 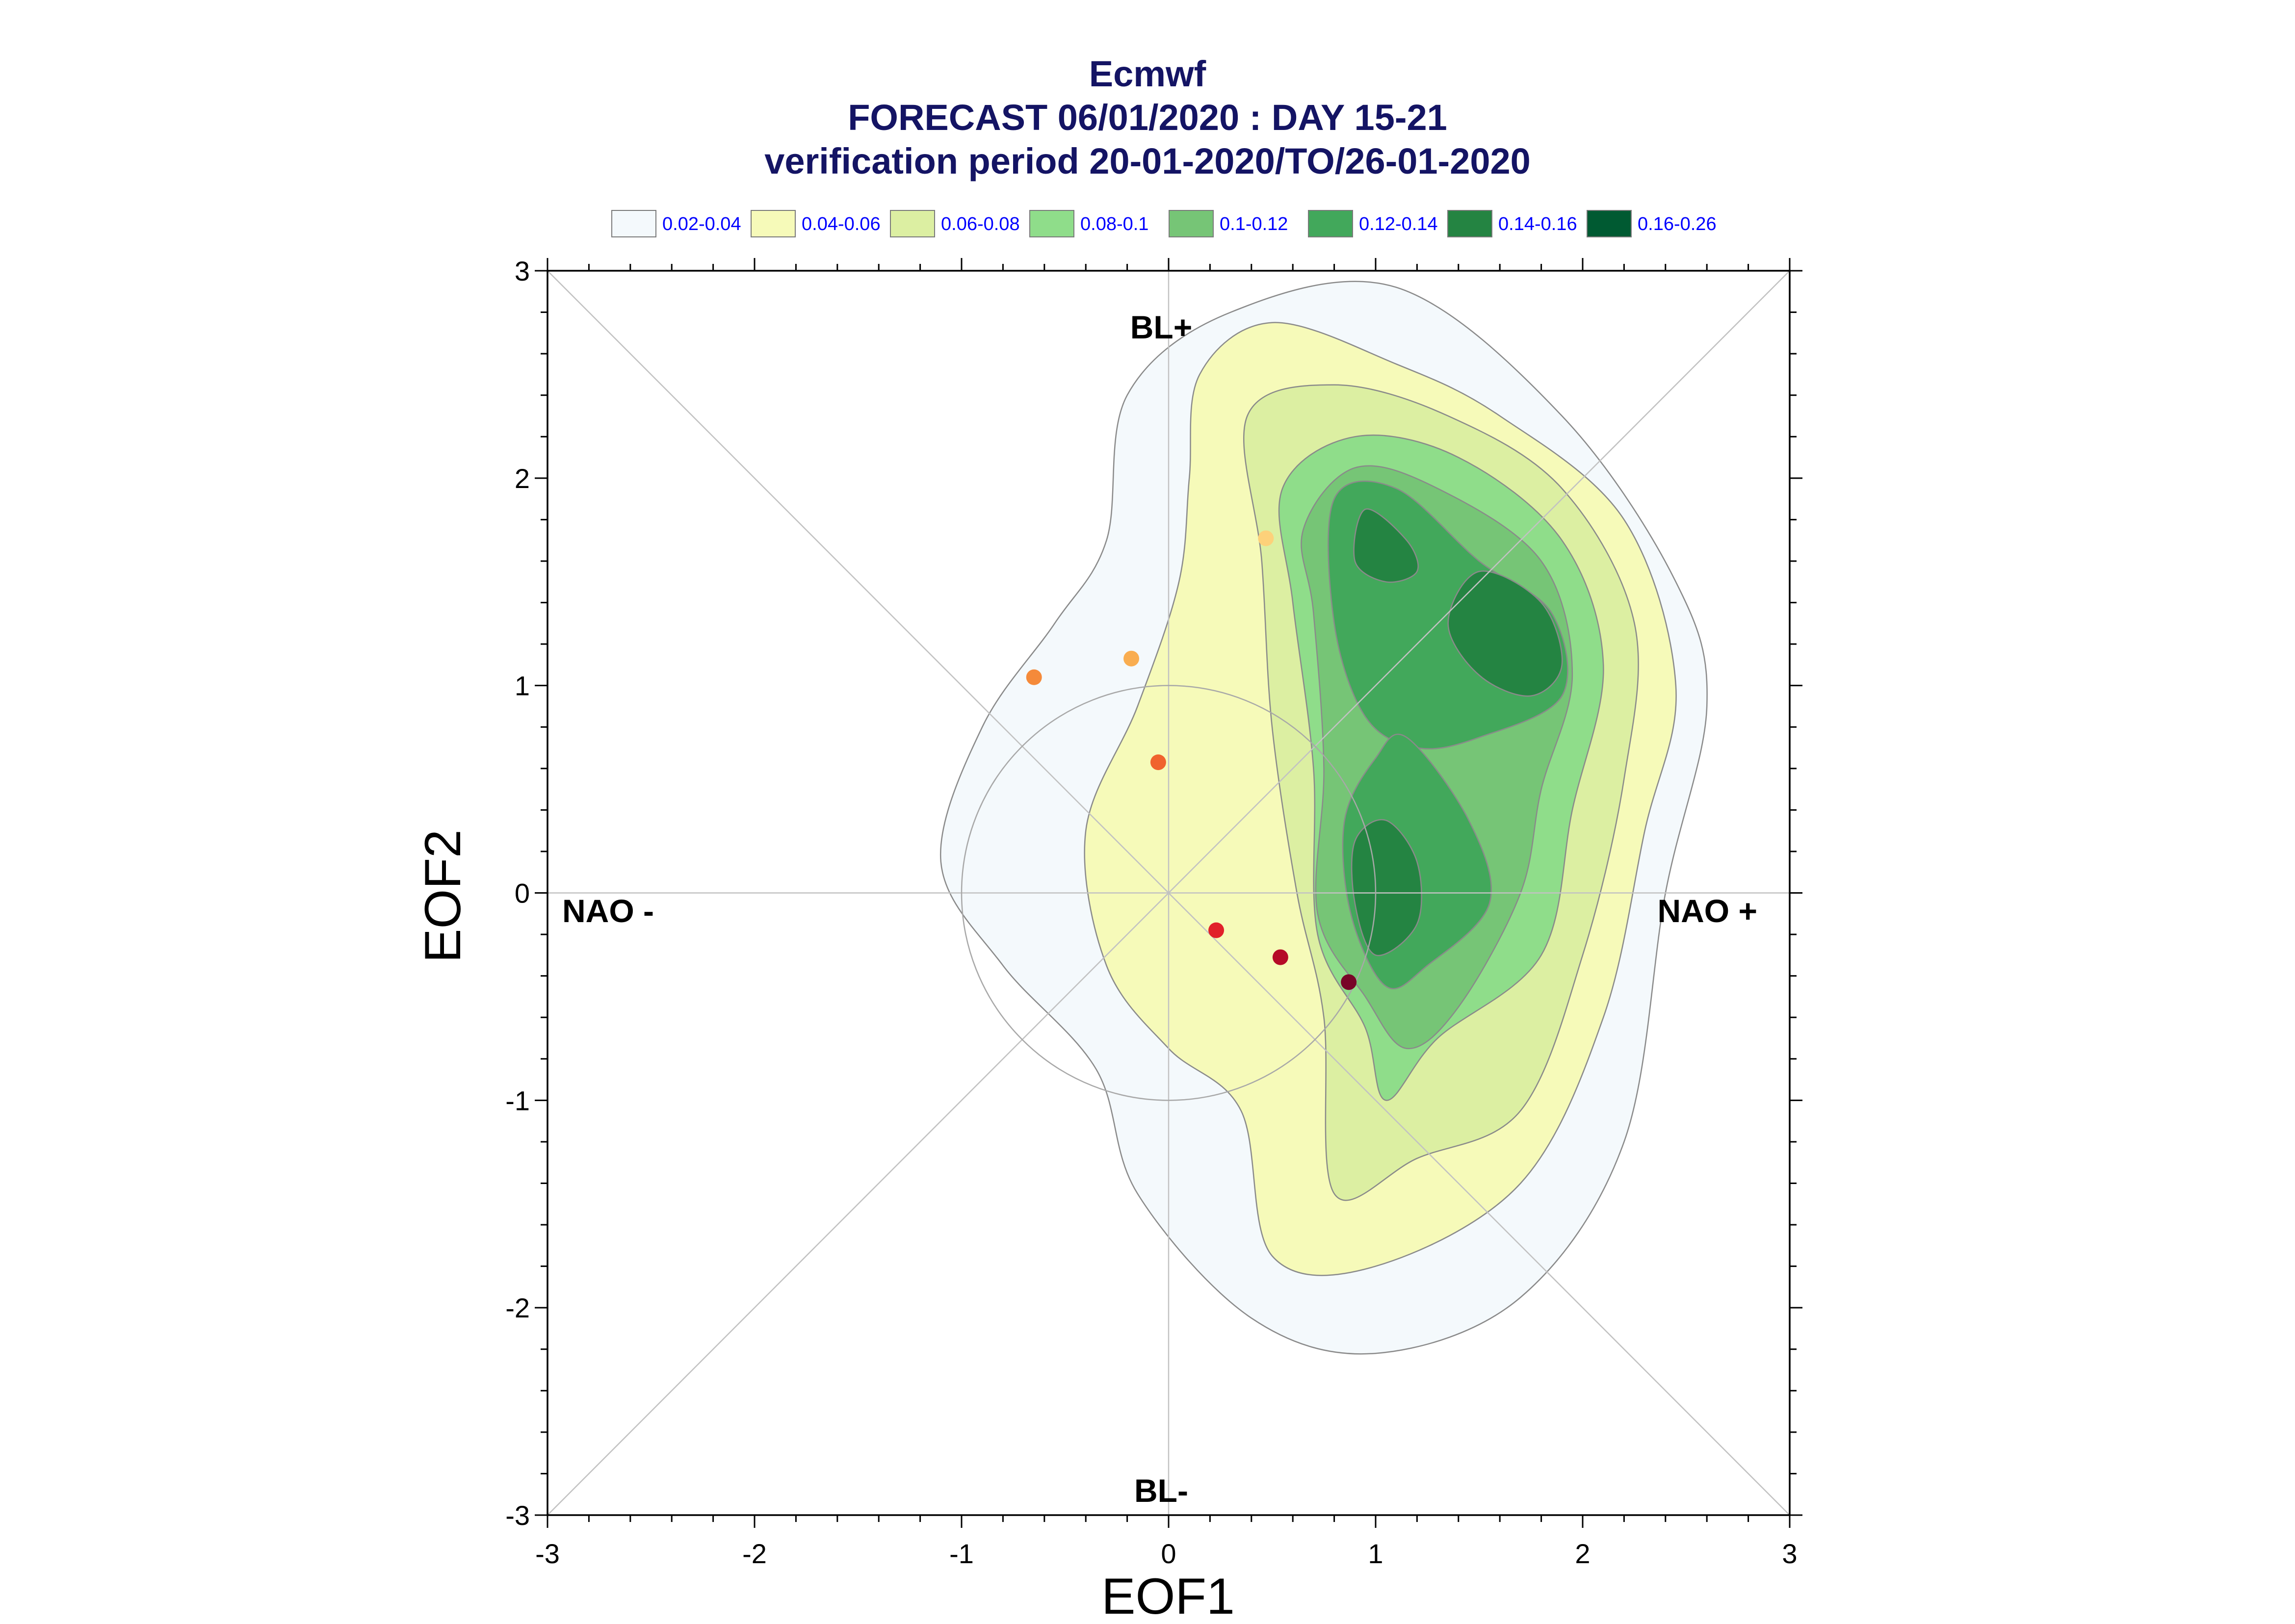 I want to click on title-line-1: Ecmwf, so click(x=1147, y=73).